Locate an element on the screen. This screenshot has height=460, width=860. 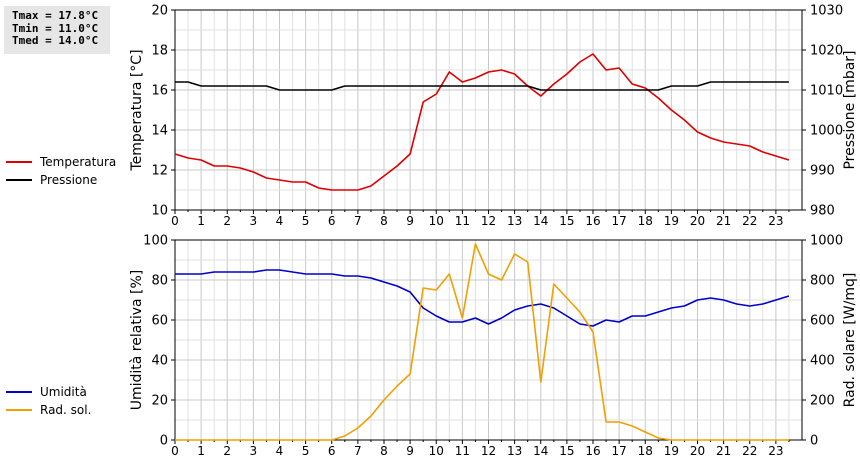
panel1-series-pressione is located at coordinates (482, 86).